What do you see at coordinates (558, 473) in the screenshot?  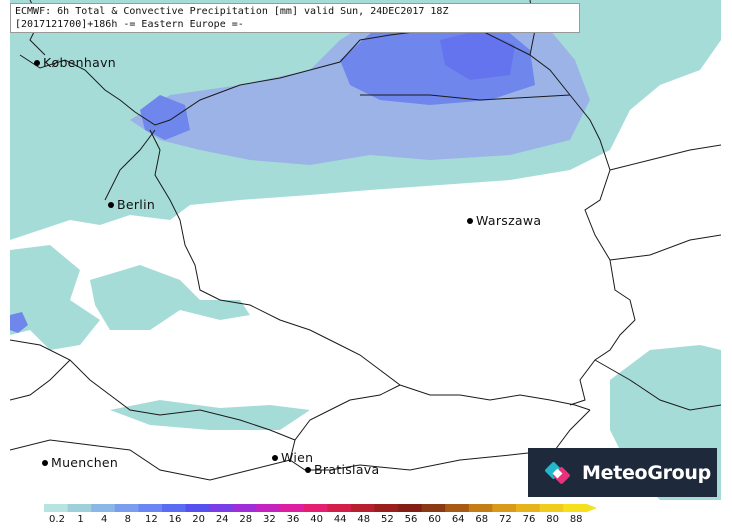 I see `meteogroup-logo-icon` at bounding box center [558, 473].